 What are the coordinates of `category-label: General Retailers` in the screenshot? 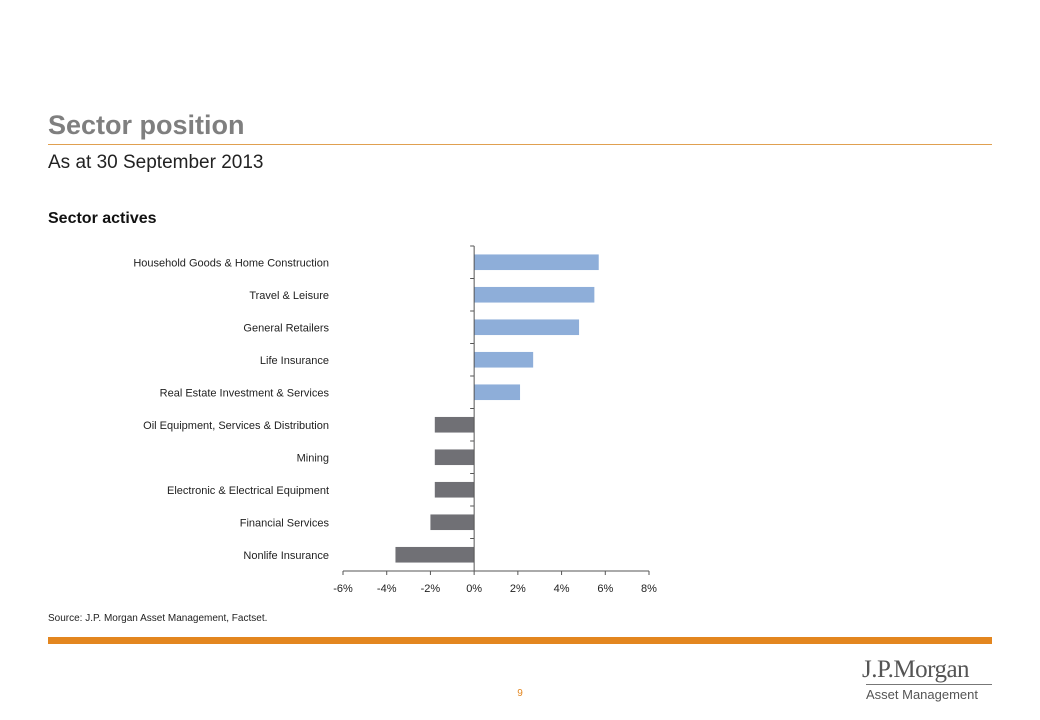 It's located at (286, 328).